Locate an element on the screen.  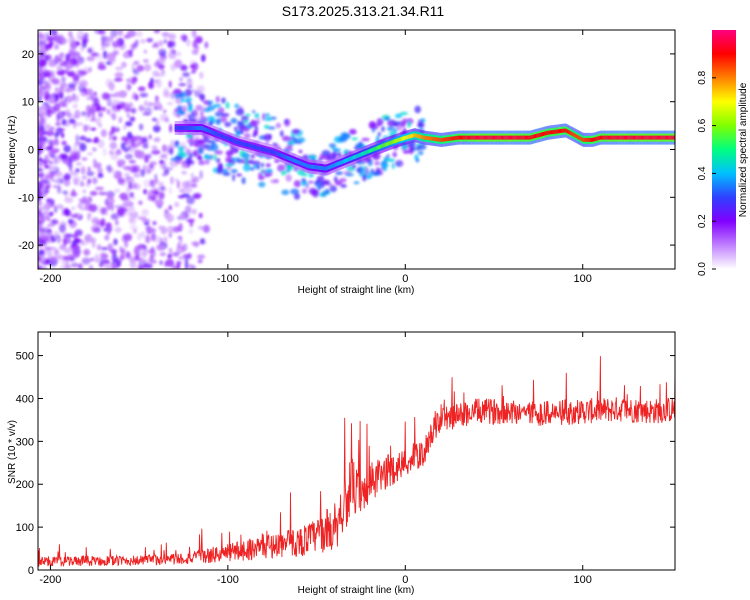
spectrogram-y-tick-label: 10 is located at coordinates (28, 103).